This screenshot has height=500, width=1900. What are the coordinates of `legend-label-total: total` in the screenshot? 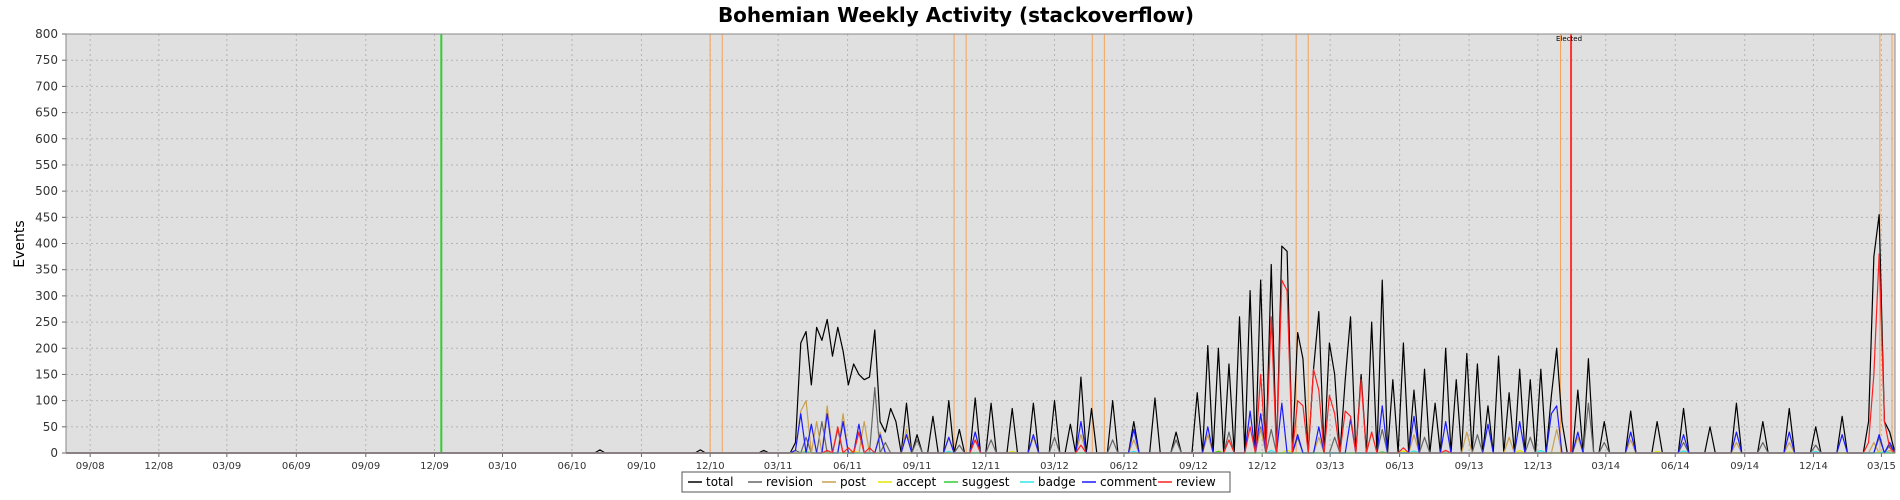 It's located at (719, 482).